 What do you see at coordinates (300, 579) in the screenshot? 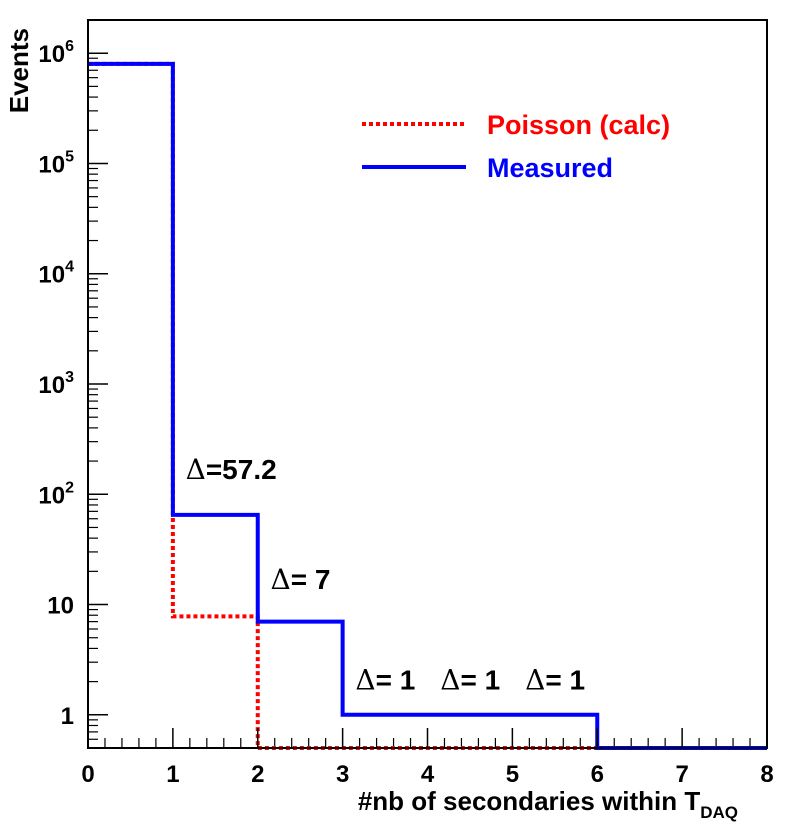
I see `delta-annotation: Δ= 7` at bounding box center [300, 579].